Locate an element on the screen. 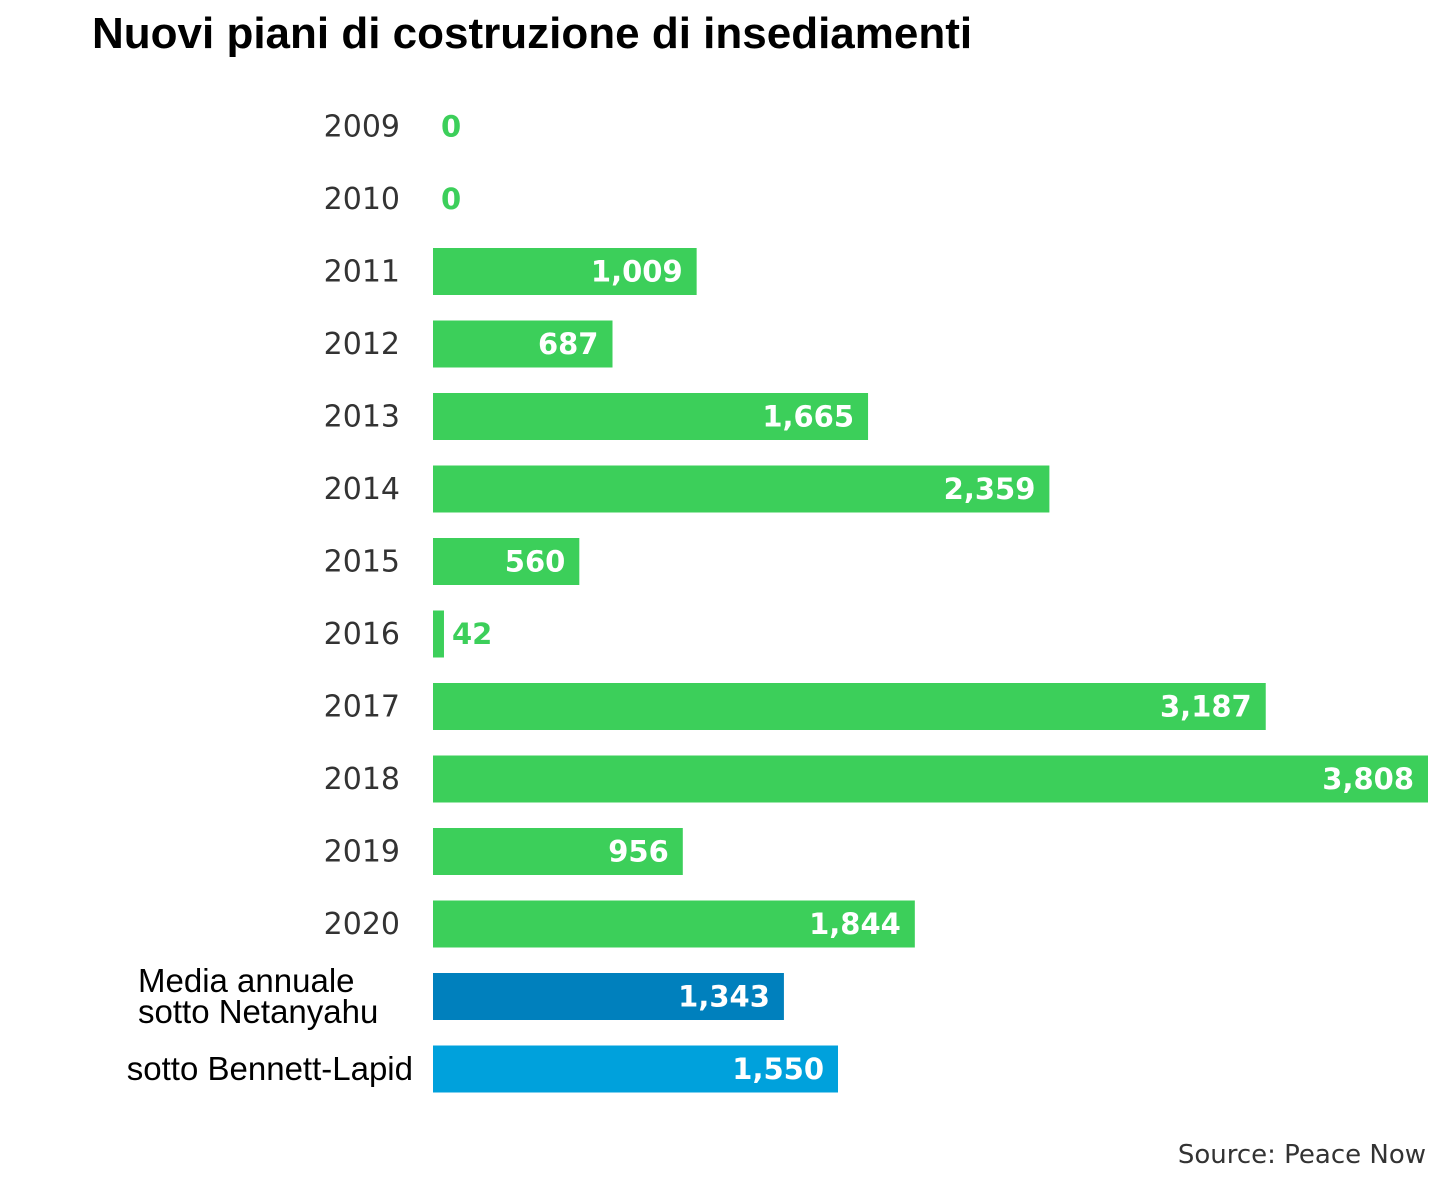  value-label-2012: 687 is located at coordinates (568, 344).